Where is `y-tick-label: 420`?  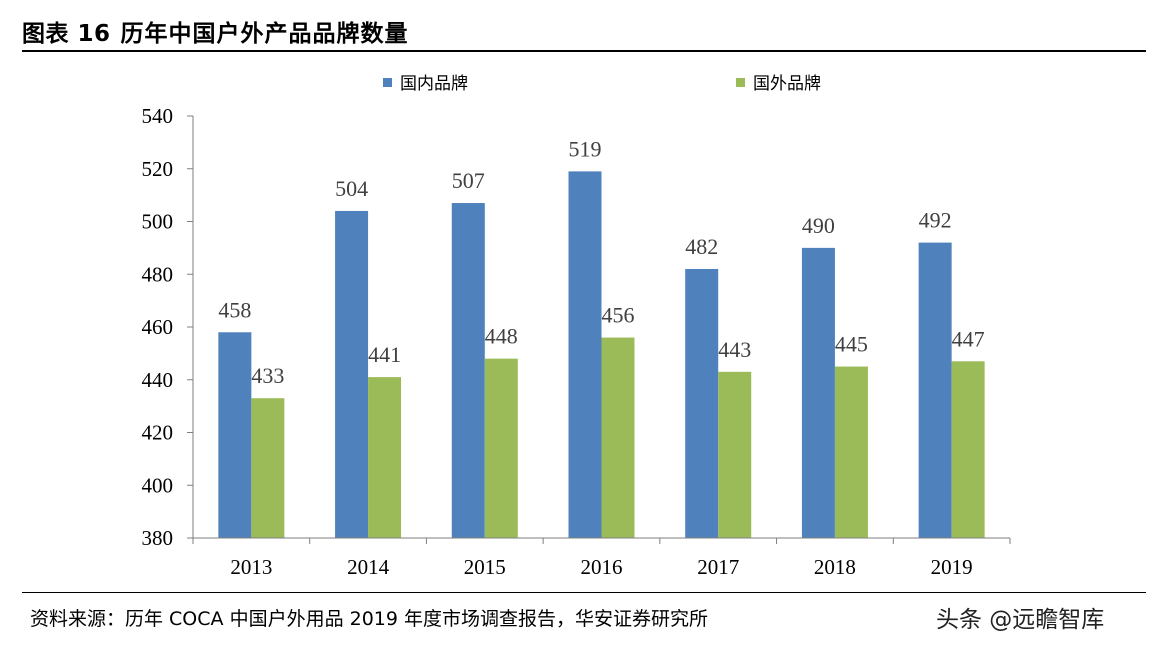 y-tick-label: 420 is located at coordinates (158, 433).